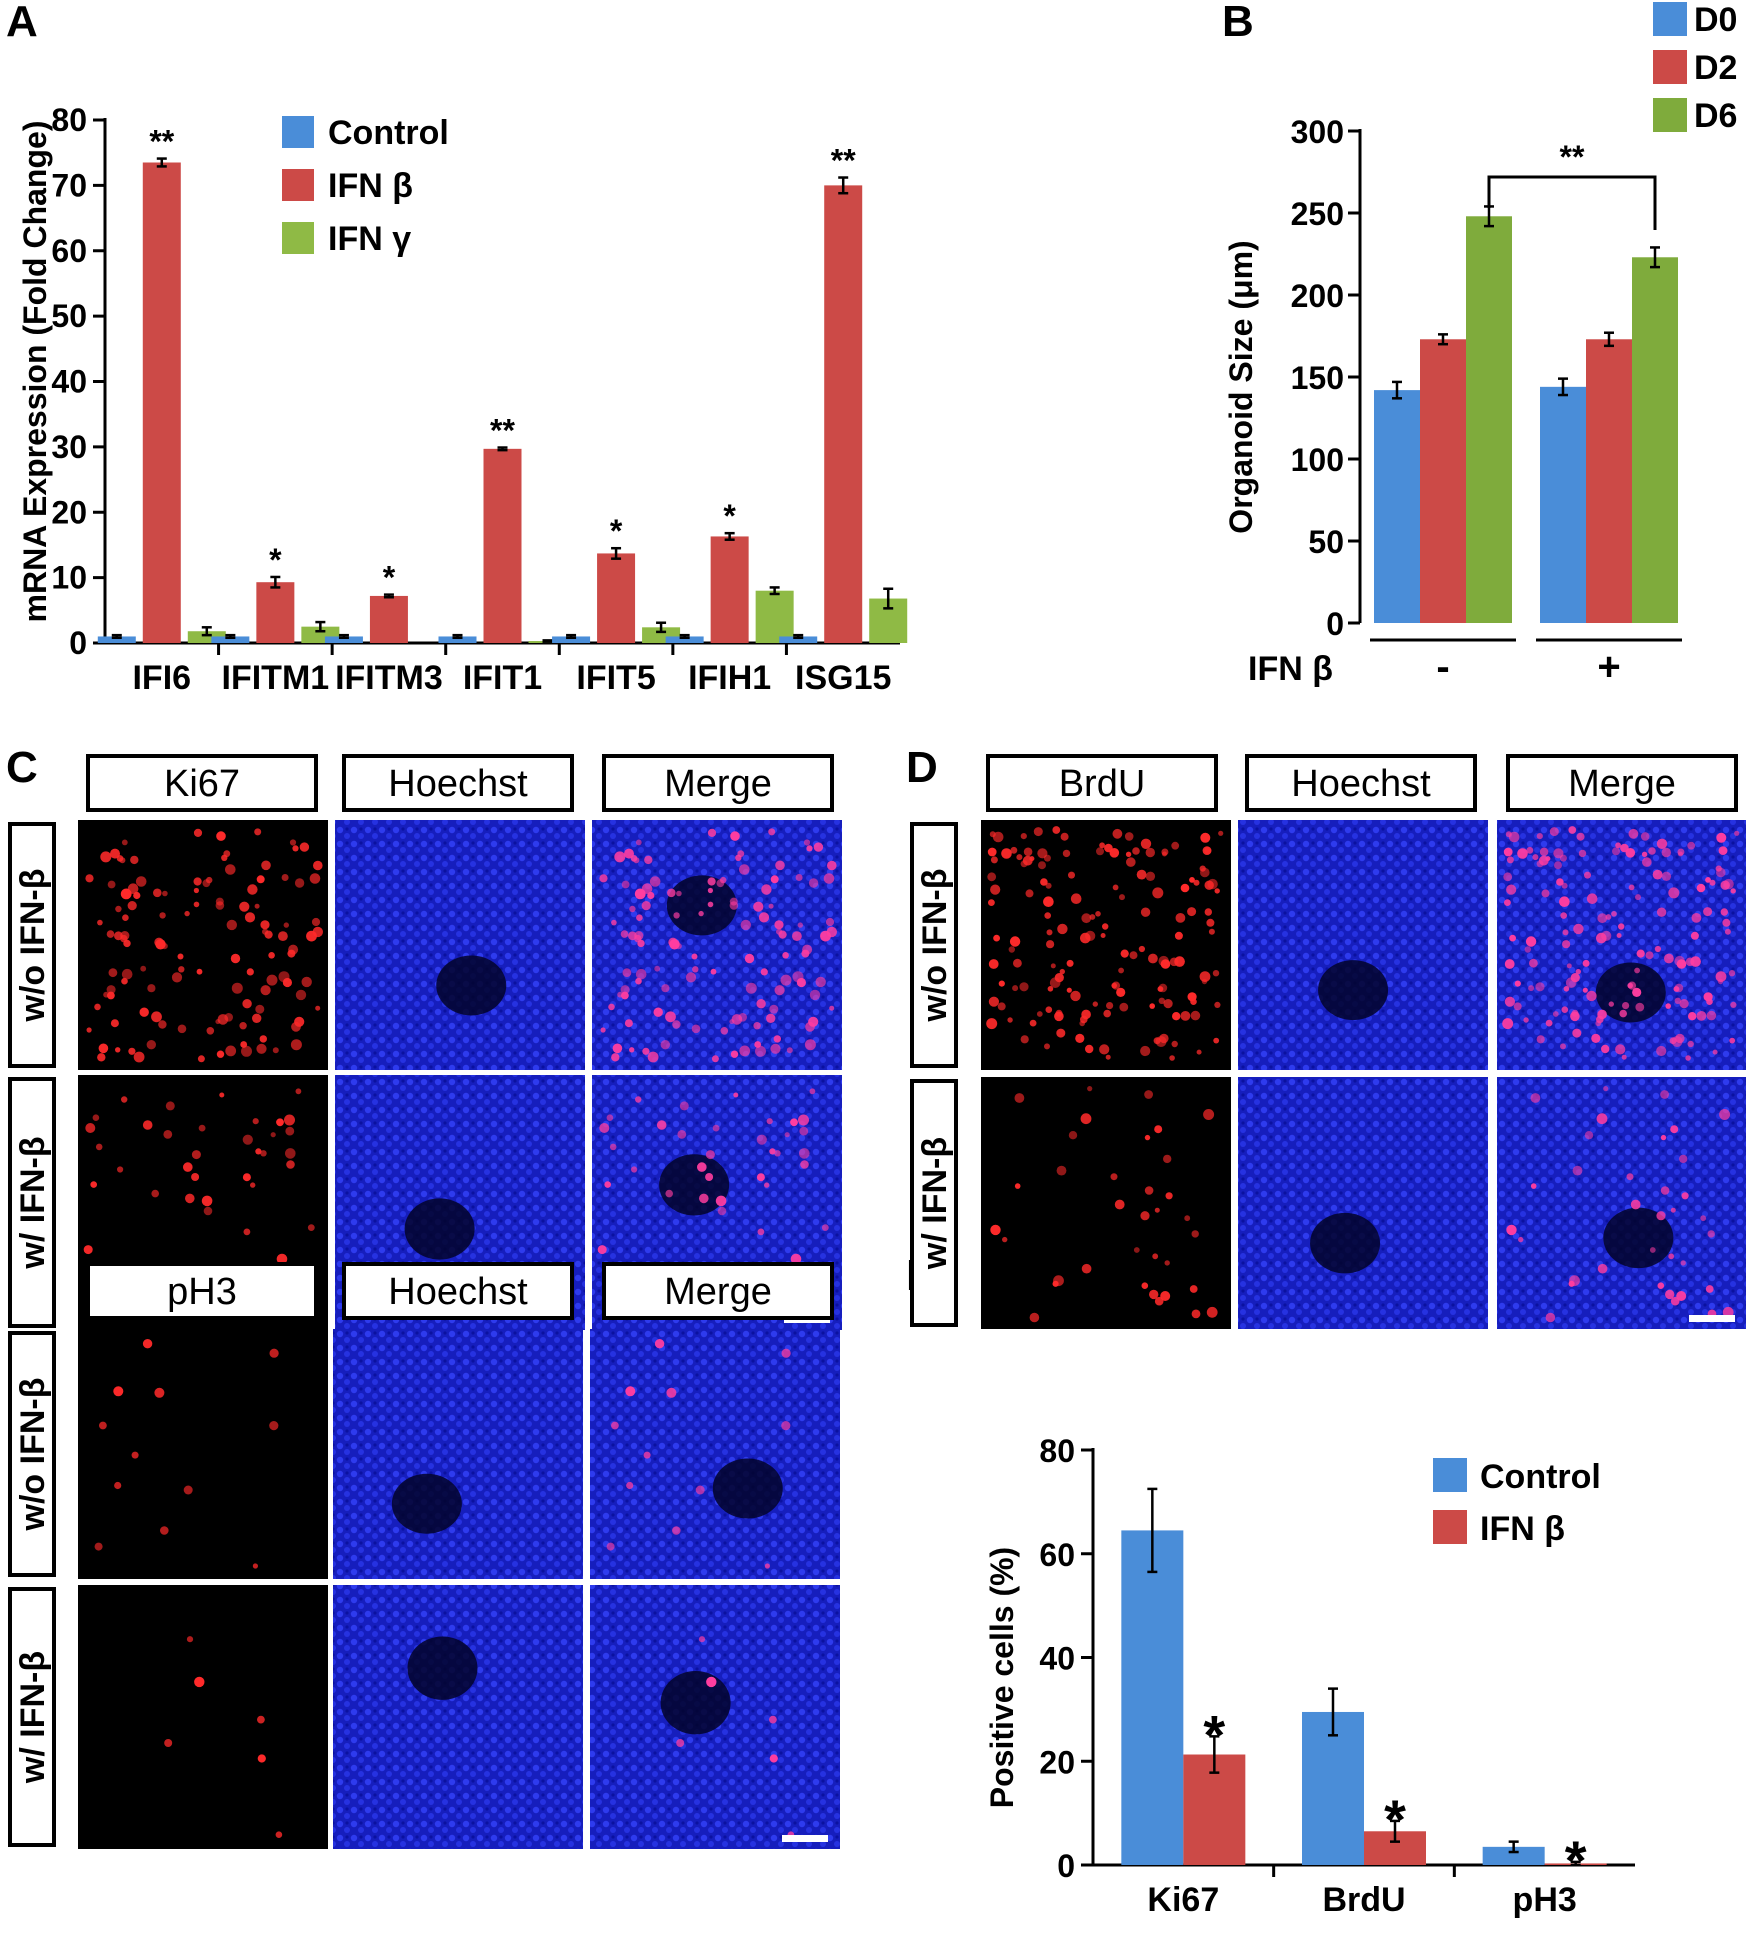  What do you see at coordinates (275, 612) in the screenshot?
I see `bar-ifn-ifitm1` at bounding box center [275, 612].